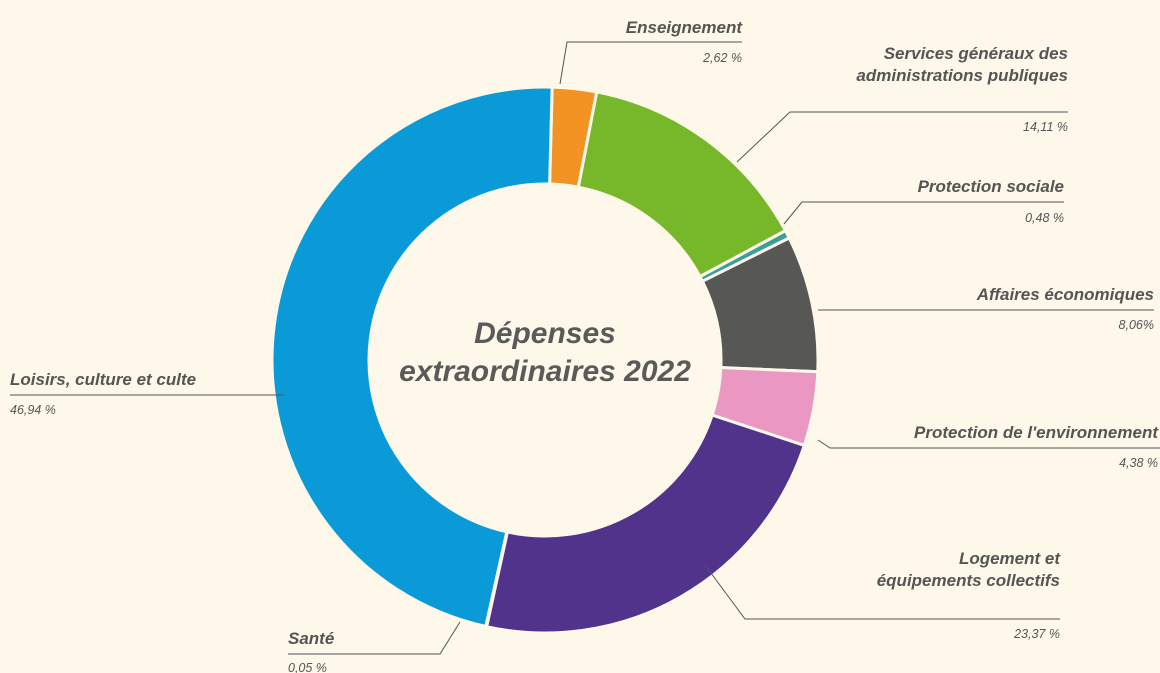  What do you see at coordinates (722, 58) in the screenshot?
I see `value-label-enseignement: 2,62 %` at bounding box center [722, 58].